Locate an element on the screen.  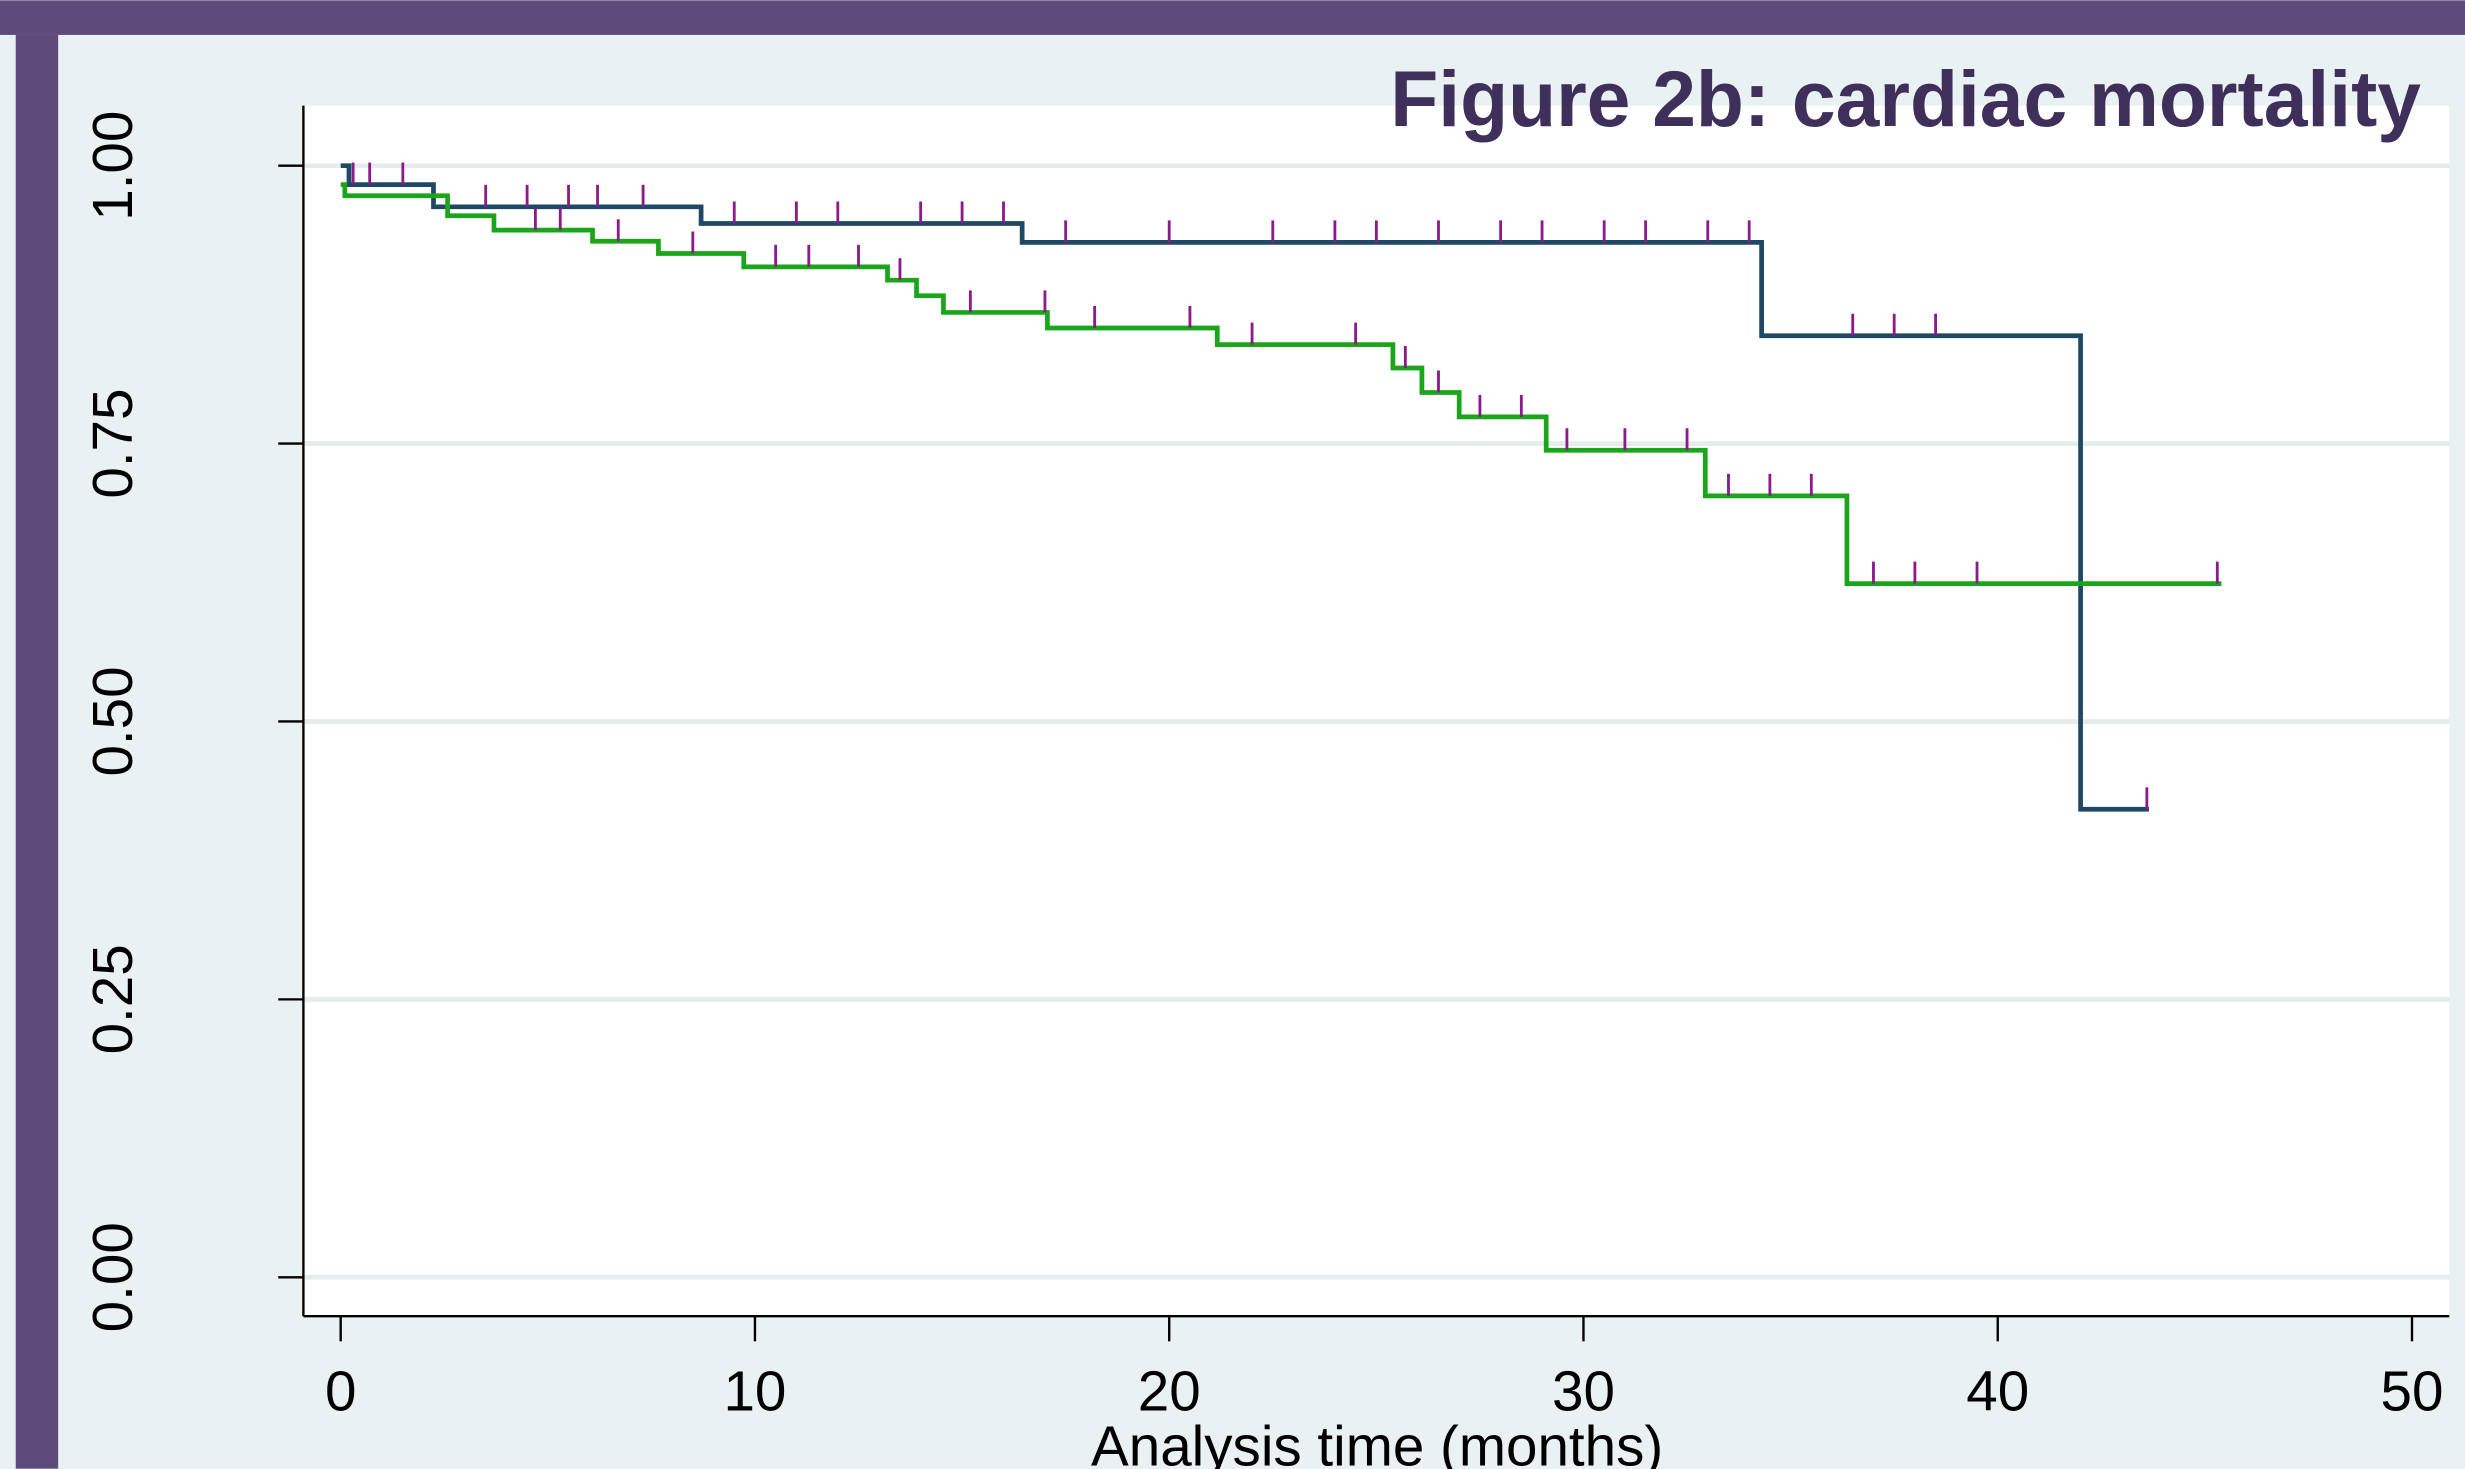
top-bar is located at coordinates (1232, 17).